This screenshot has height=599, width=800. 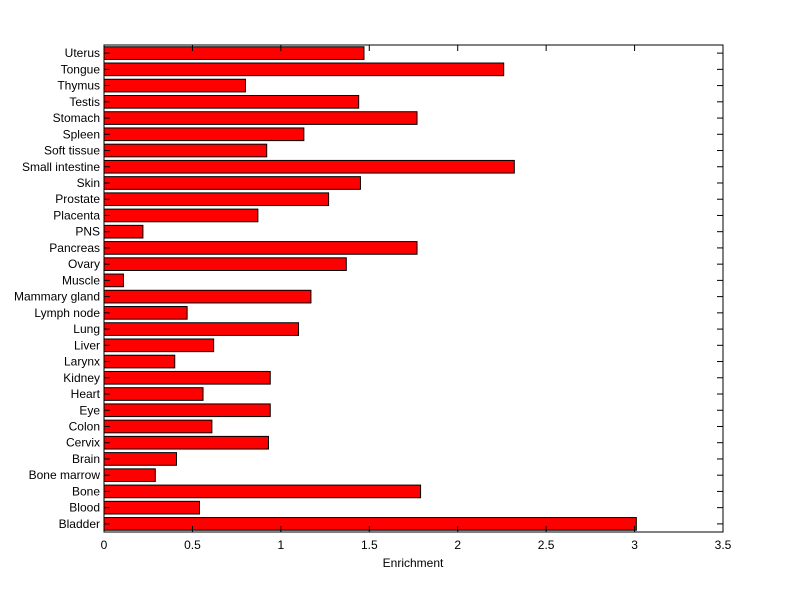 I want to click on x-tick-label: 3, so click(x=634, y=545).